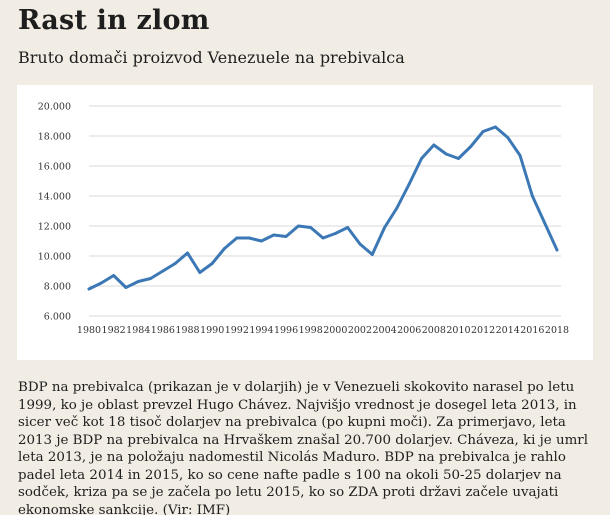  What do you see at coordinates (163, 330) in the screenshot?
I see `x-tick-label: 1986` at bounding box center [163, 330].